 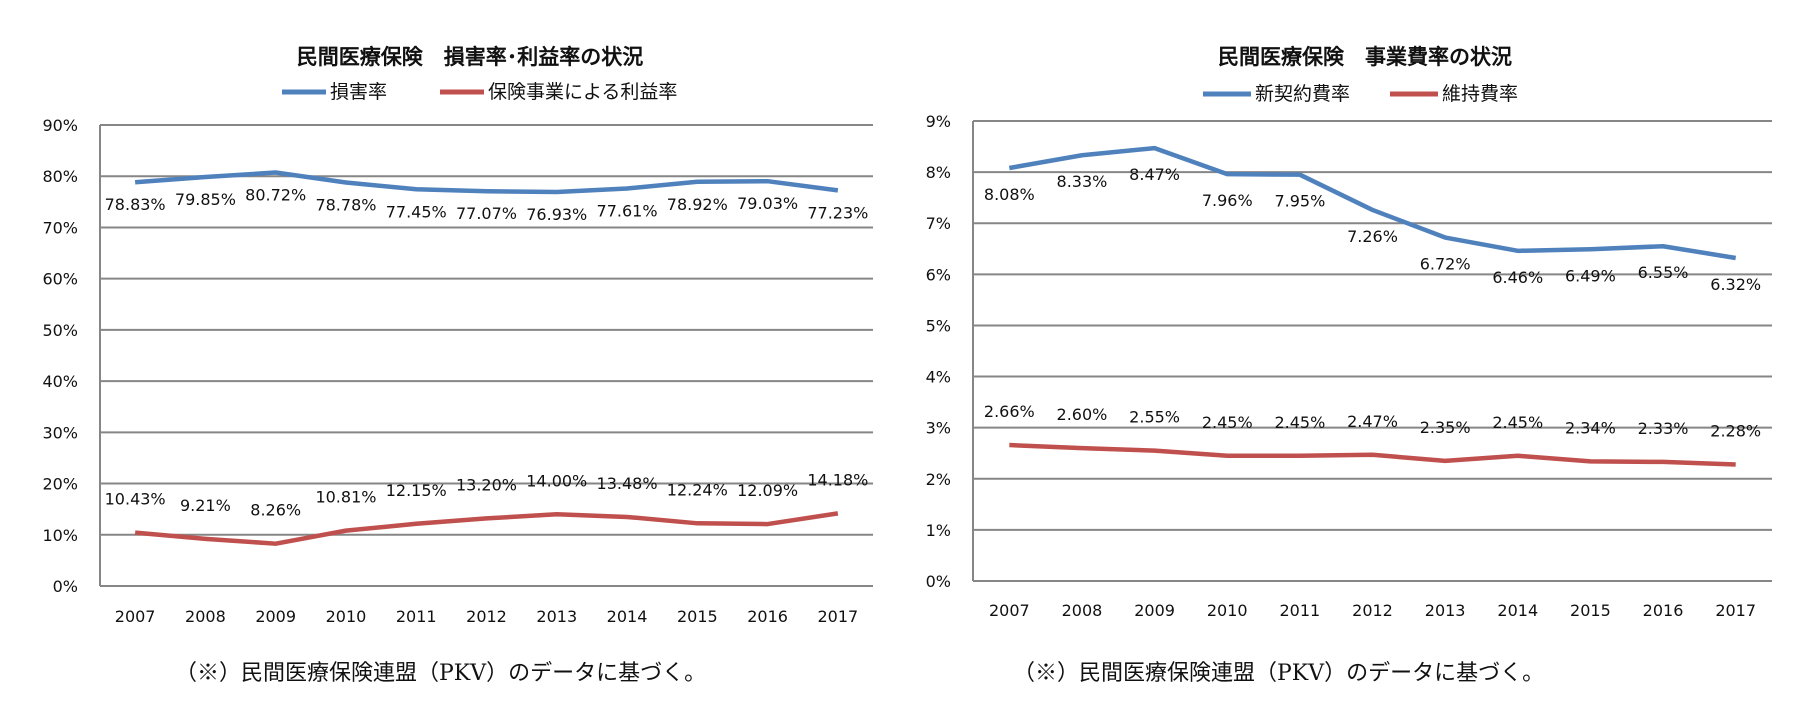 What do you see at coordinates (1663, 272) in the screenshot?
I see `data-label: 6.55%` at bounding box center [1663, 272].